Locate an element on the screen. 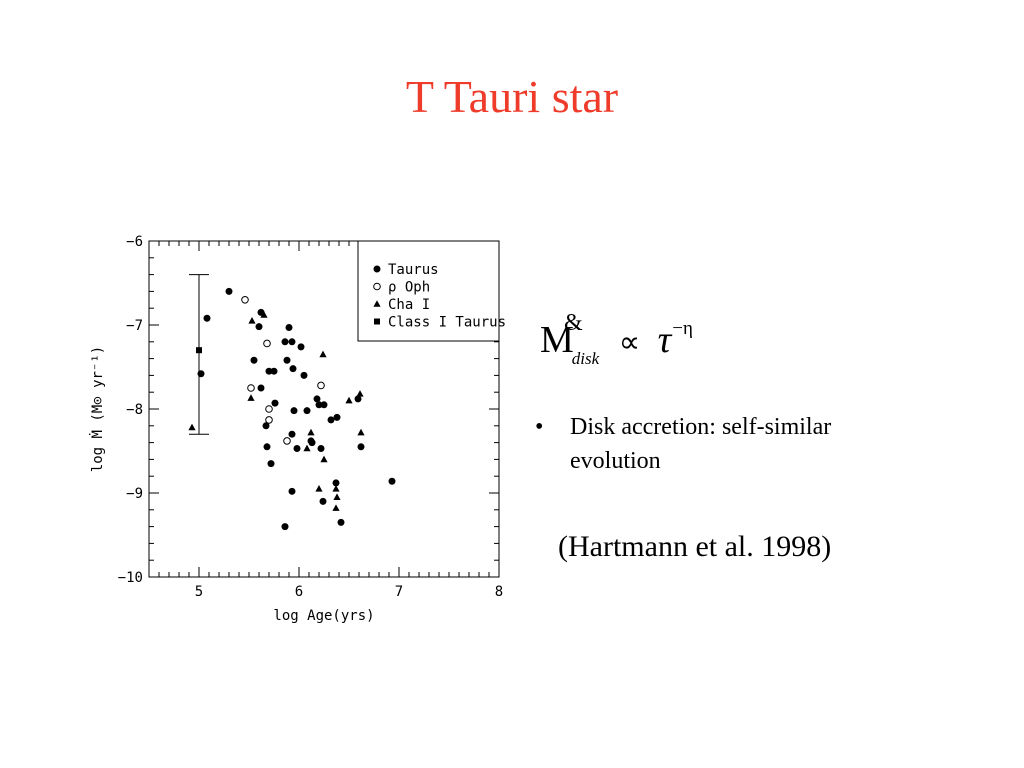 The image size is (1024, 768). x-tick-label: 8 is located at coordinates (499, 592).